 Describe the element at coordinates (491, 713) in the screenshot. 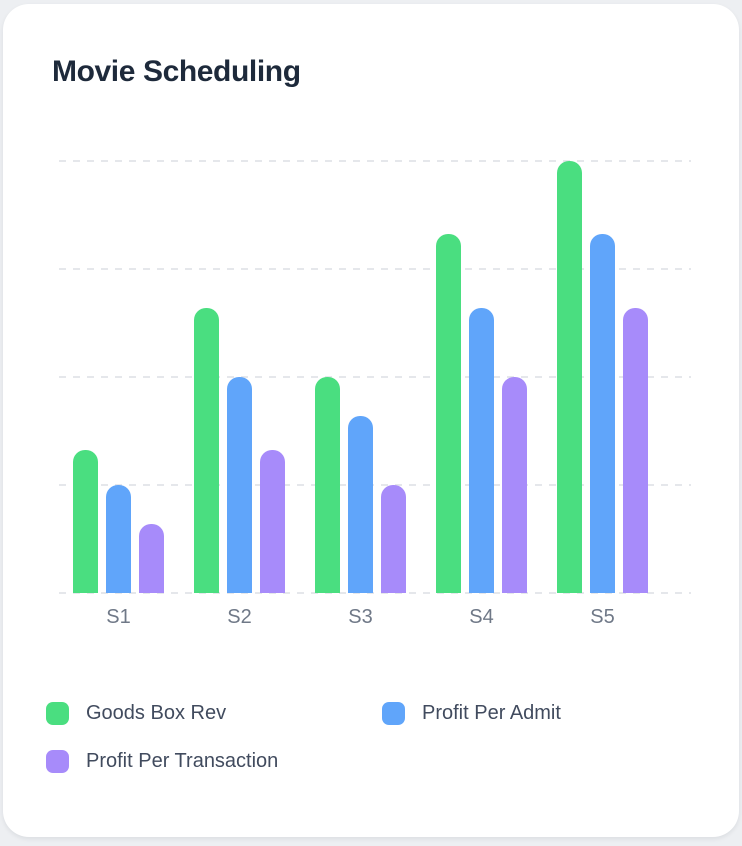

I see `legend-label-profit-per-admit: Profit Per Admit` at that location.